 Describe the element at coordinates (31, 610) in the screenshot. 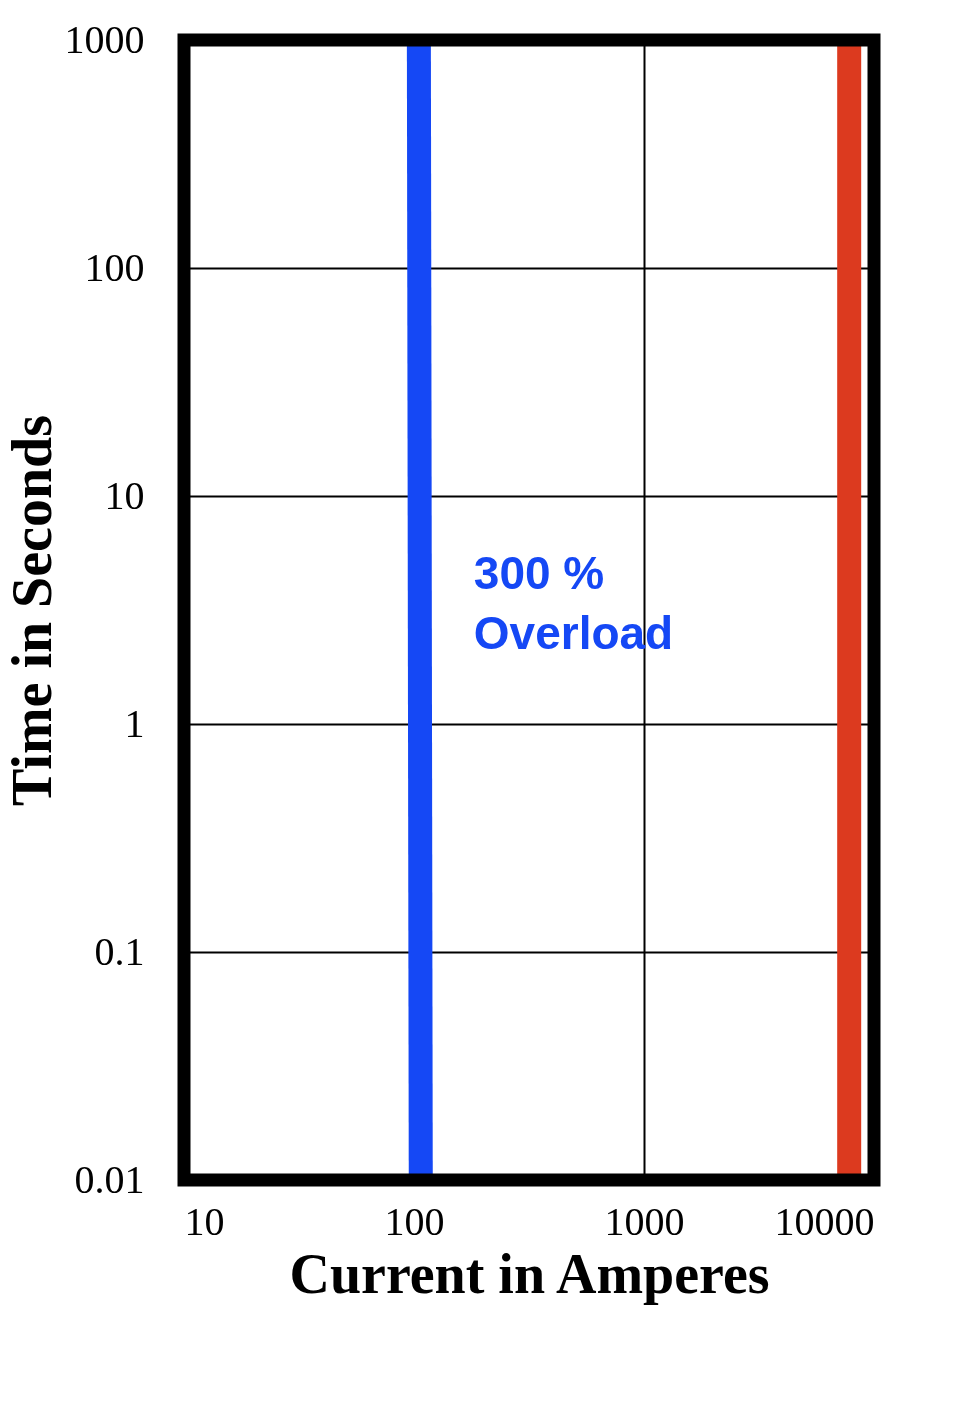

I see `y-axis-title: Time in Seconds` at that location.